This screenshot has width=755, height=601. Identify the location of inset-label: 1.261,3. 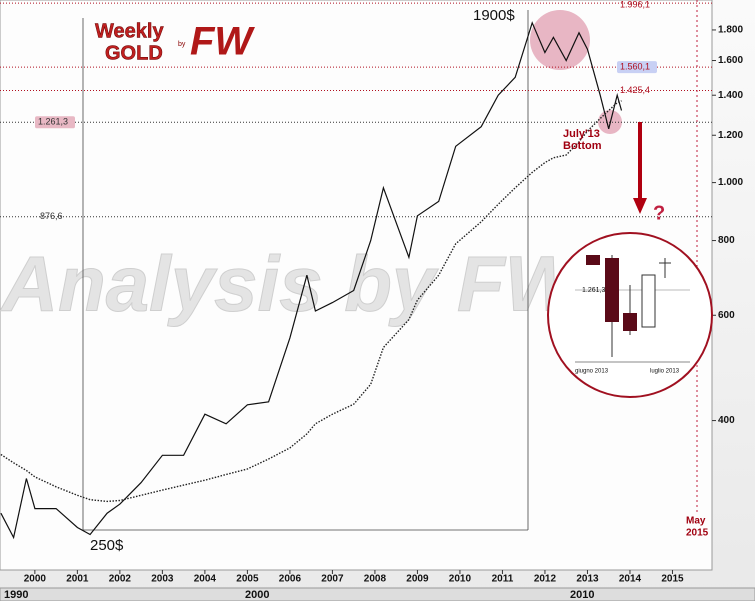
(593, 290).